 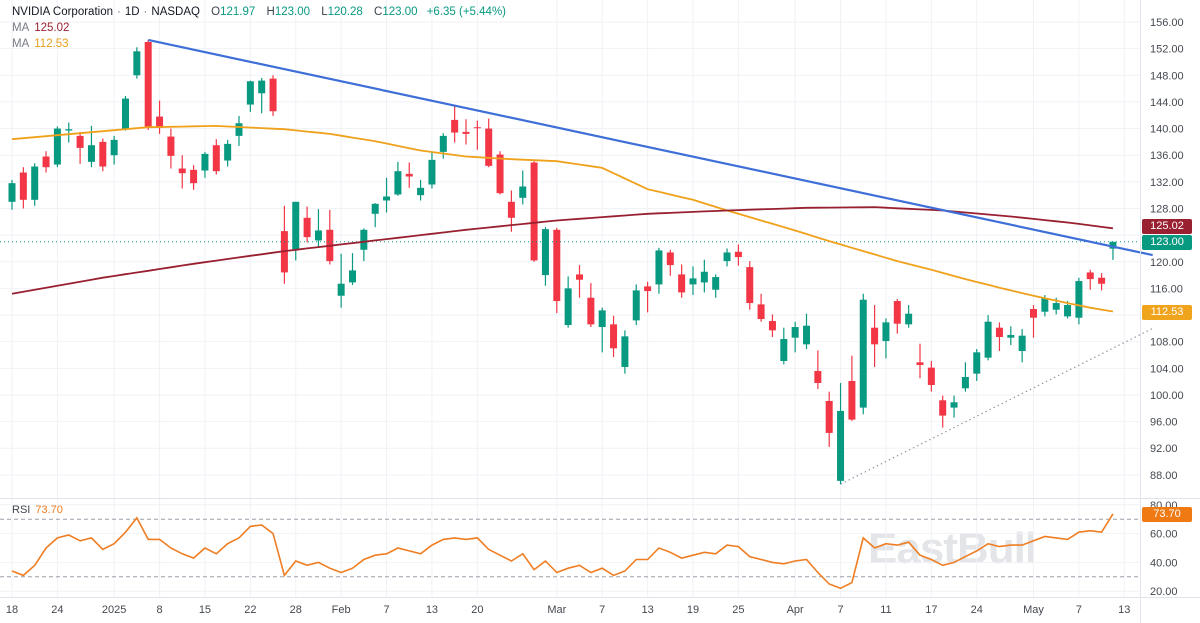 What do you see at coordinates (1167, 130) in the screenshot?
I see `price-tick-label: 140.00` at bounding box center [1167, 130].